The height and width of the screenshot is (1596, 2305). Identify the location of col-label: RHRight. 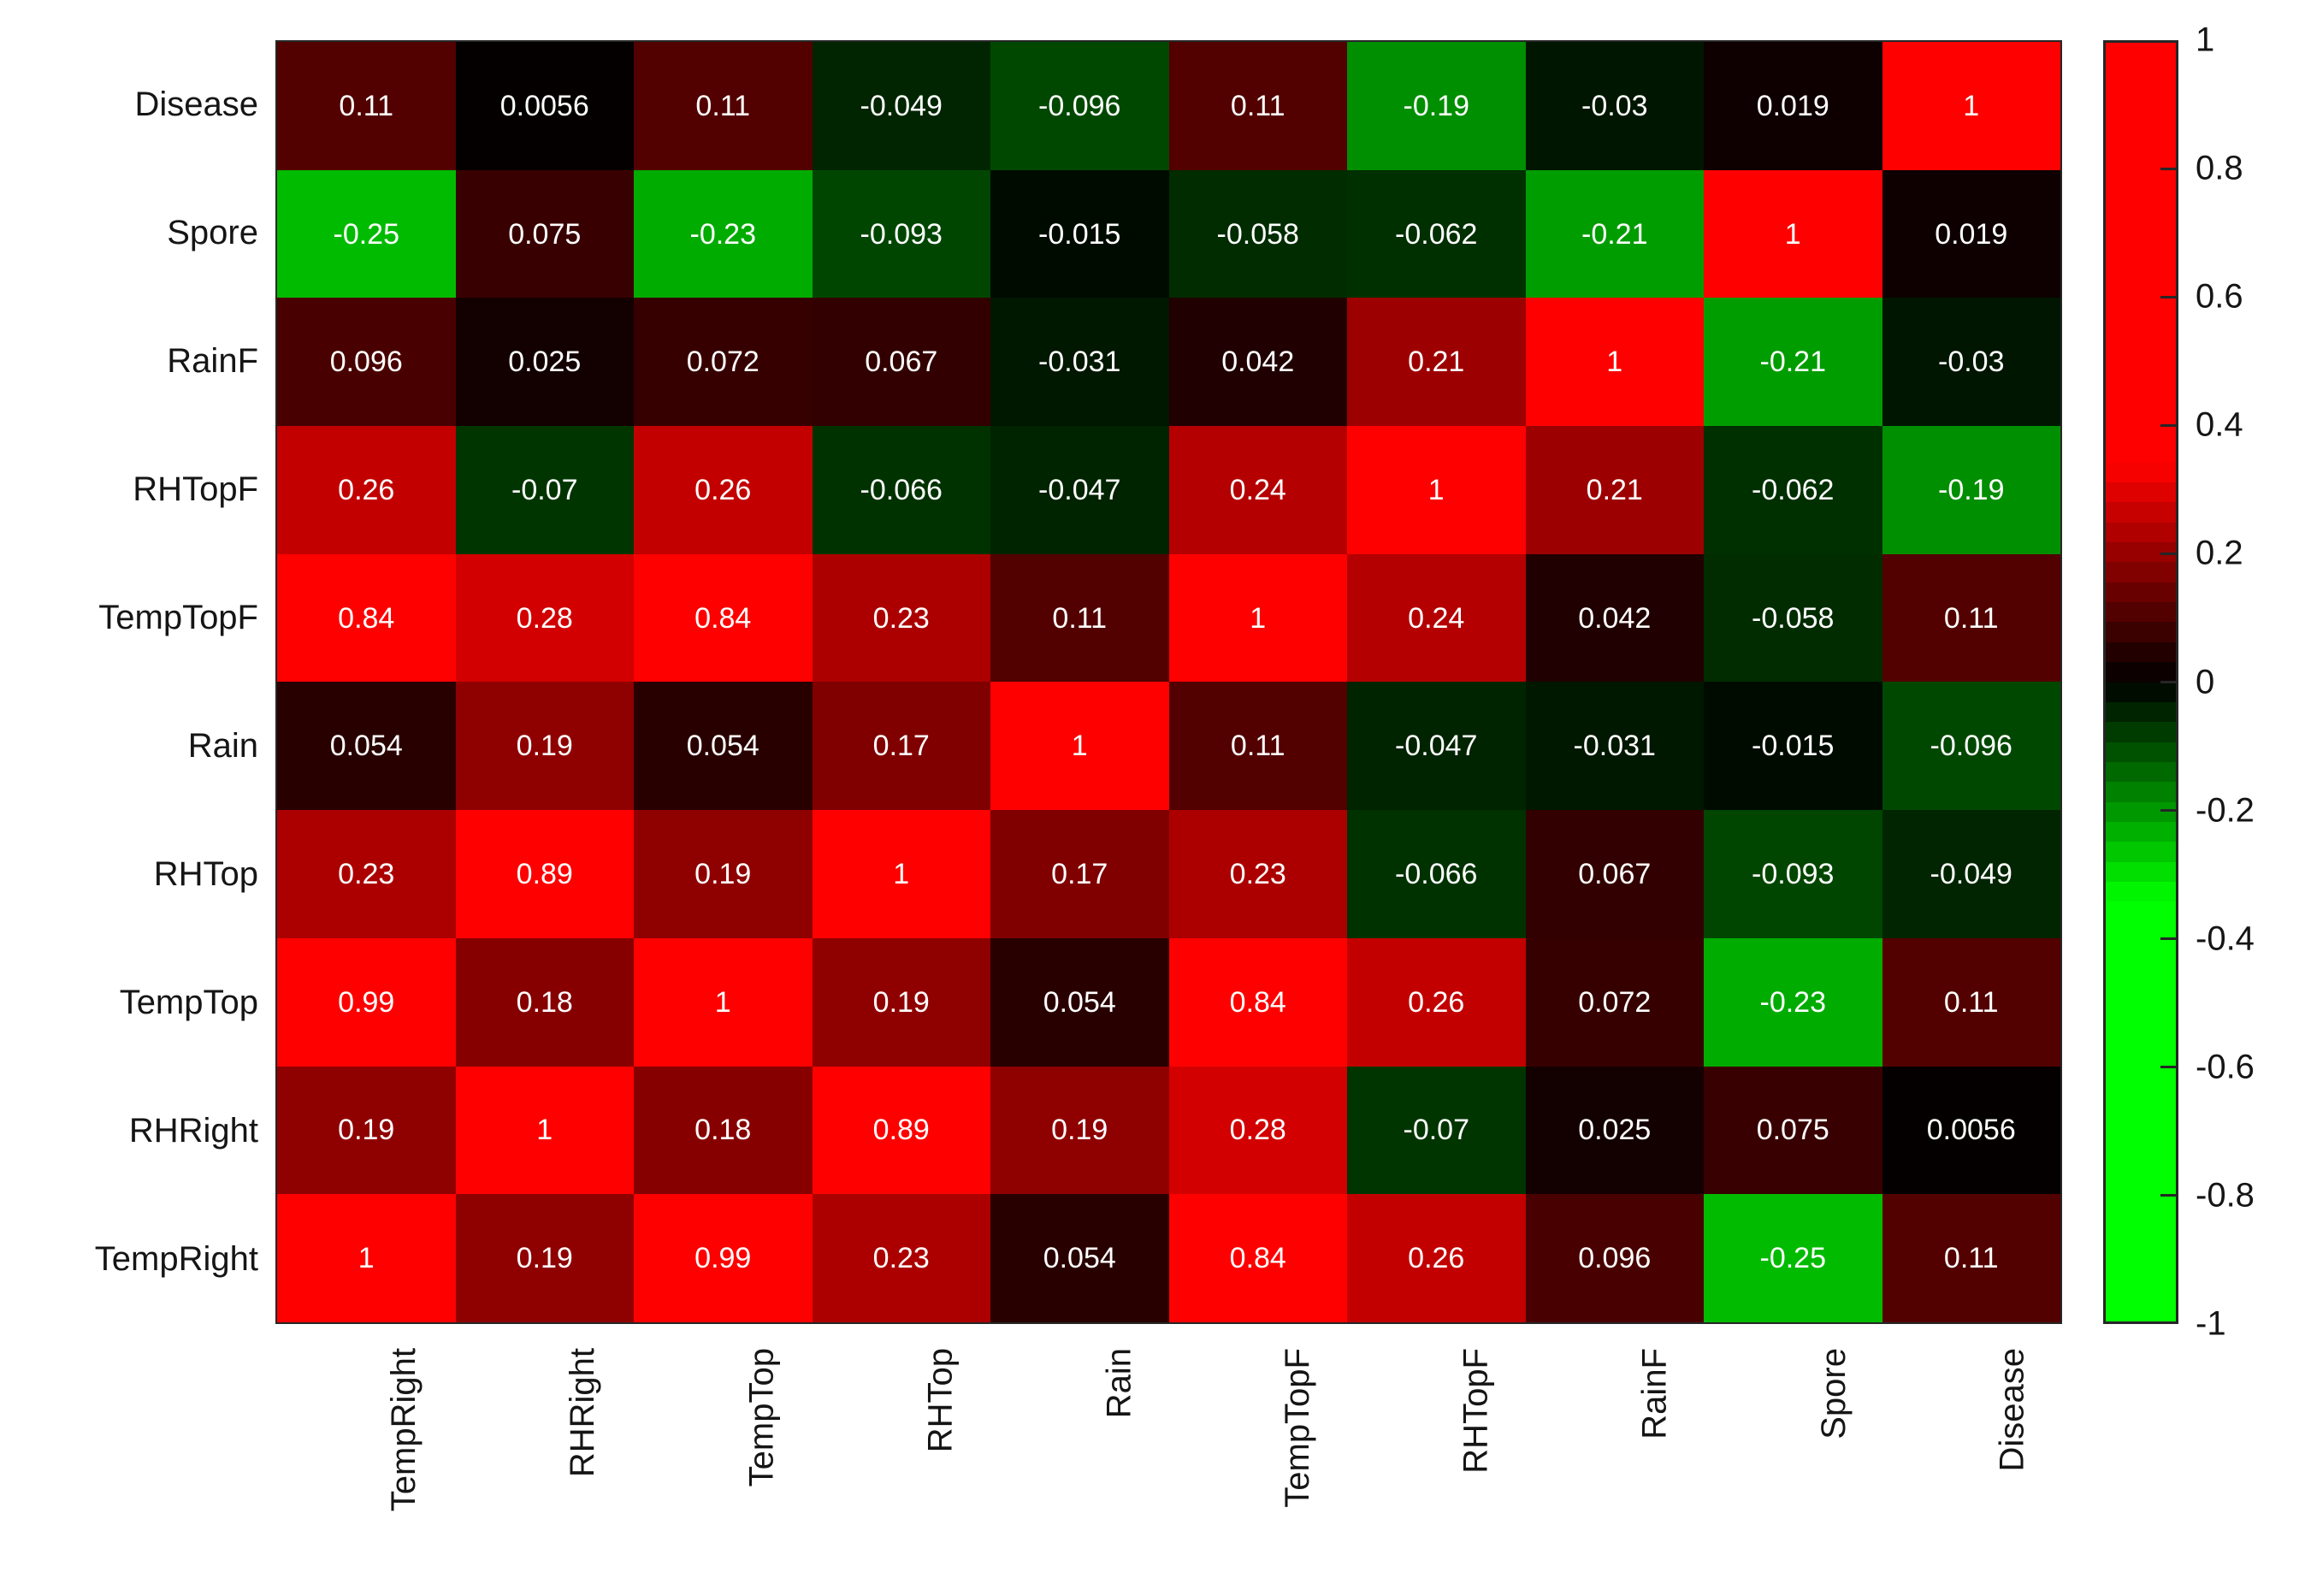
(583, 1413).